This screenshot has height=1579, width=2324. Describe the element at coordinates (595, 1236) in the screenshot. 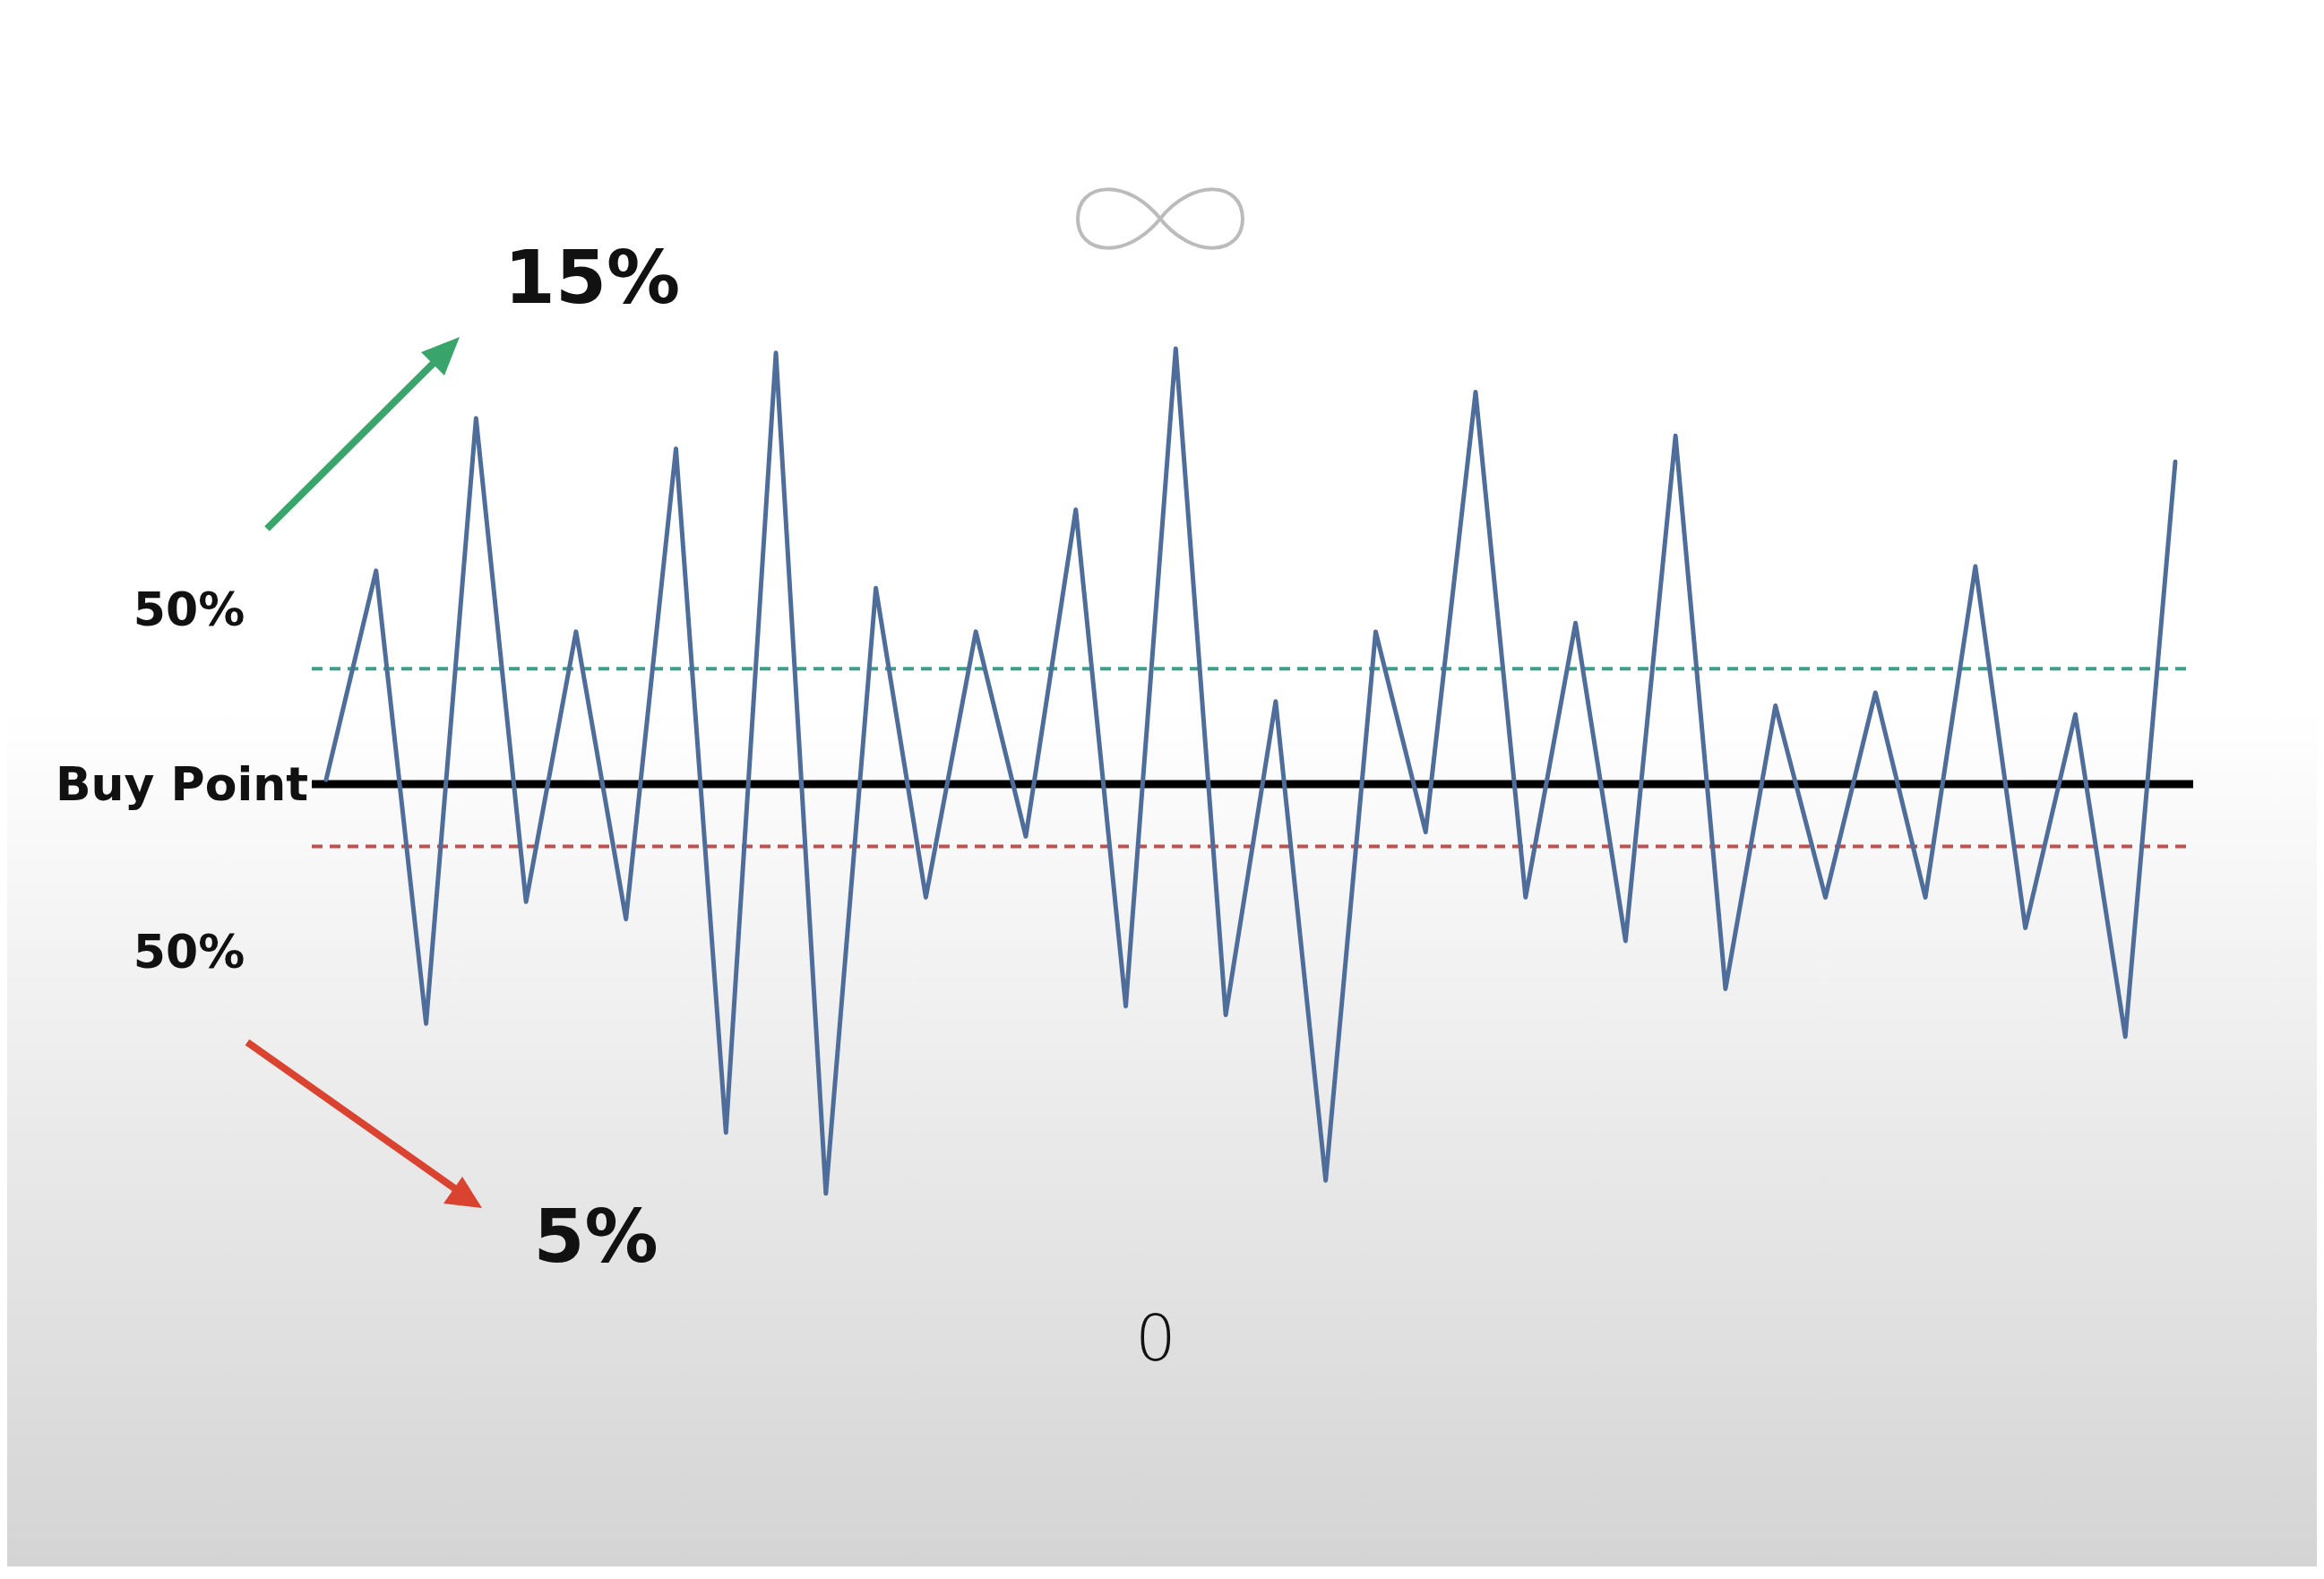

I see `text: 5%` at that location.